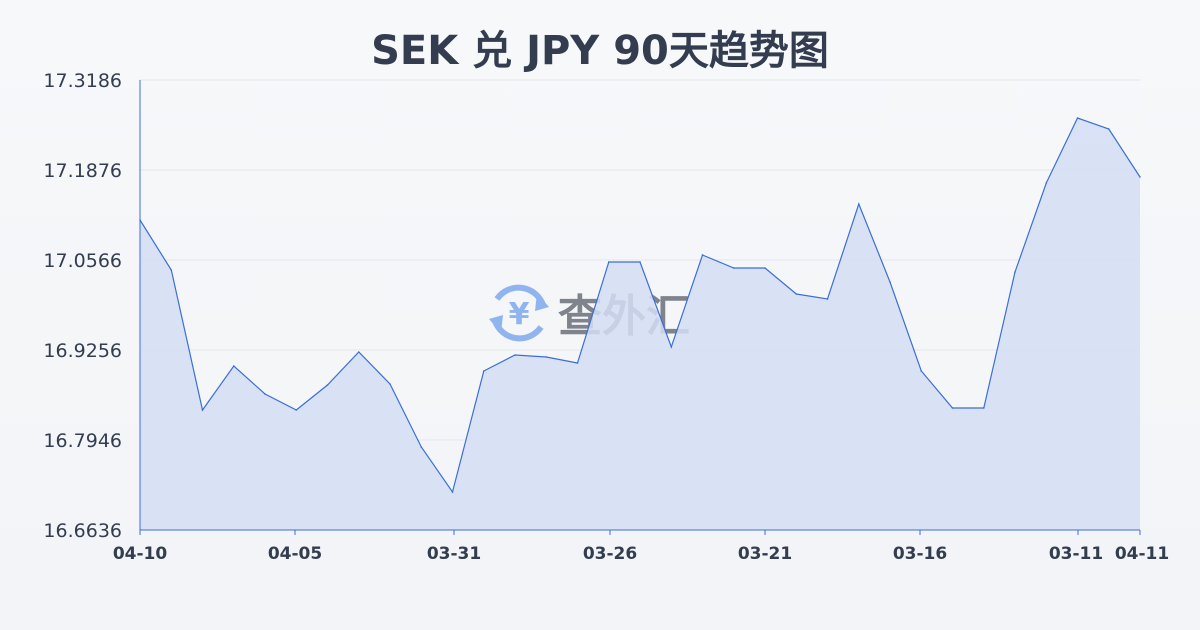 The image size is (1200, 630). What do you see at coordinates (920, 554) in the screenshot?
I see `x-tick-label: 03-16` at bounding box center [920, 554].